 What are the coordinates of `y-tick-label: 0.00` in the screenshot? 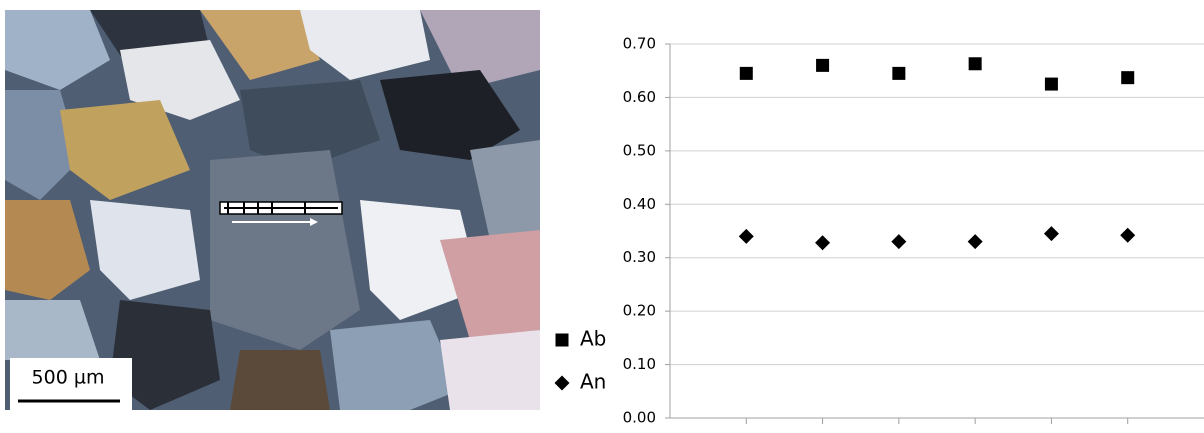 It's located at (639, 418).